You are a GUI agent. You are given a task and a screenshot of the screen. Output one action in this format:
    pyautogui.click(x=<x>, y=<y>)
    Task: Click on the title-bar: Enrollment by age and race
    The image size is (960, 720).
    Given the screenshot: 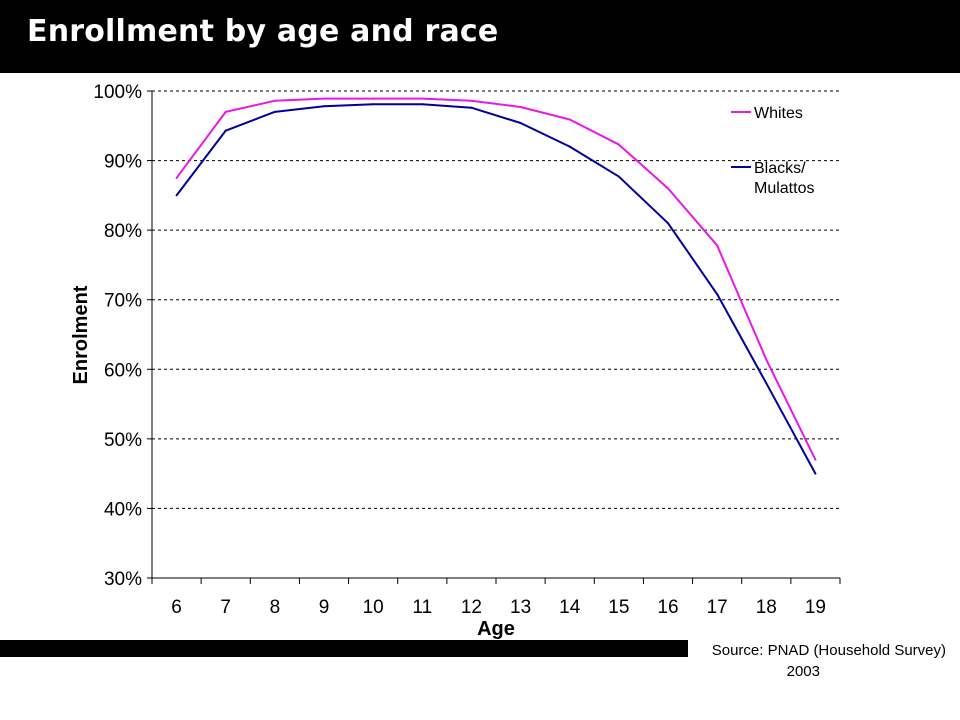 What is the action you would take?
    pyautogui.click(x=480, y=36)
    